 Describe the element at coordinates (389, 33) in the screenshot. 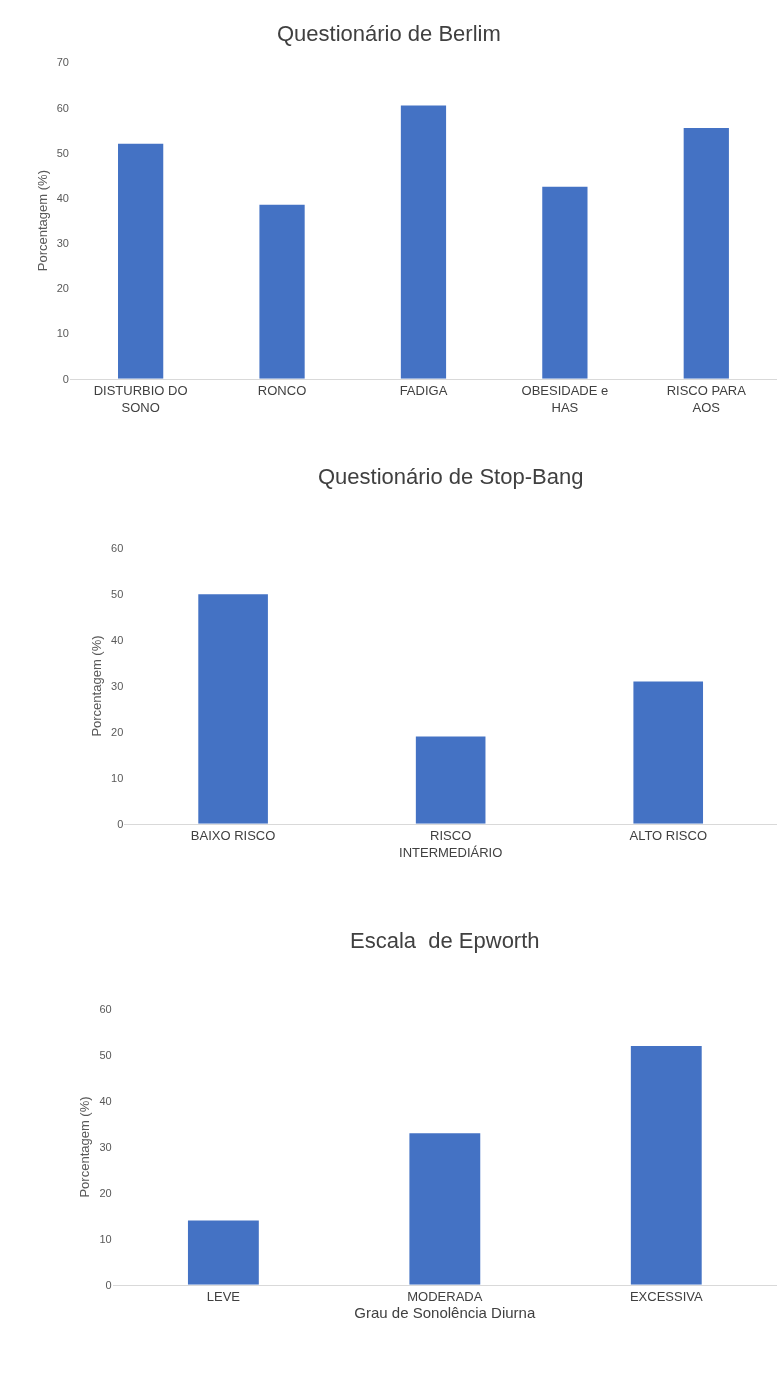

I see `chart-title: Questionário de Berlim` at that location.